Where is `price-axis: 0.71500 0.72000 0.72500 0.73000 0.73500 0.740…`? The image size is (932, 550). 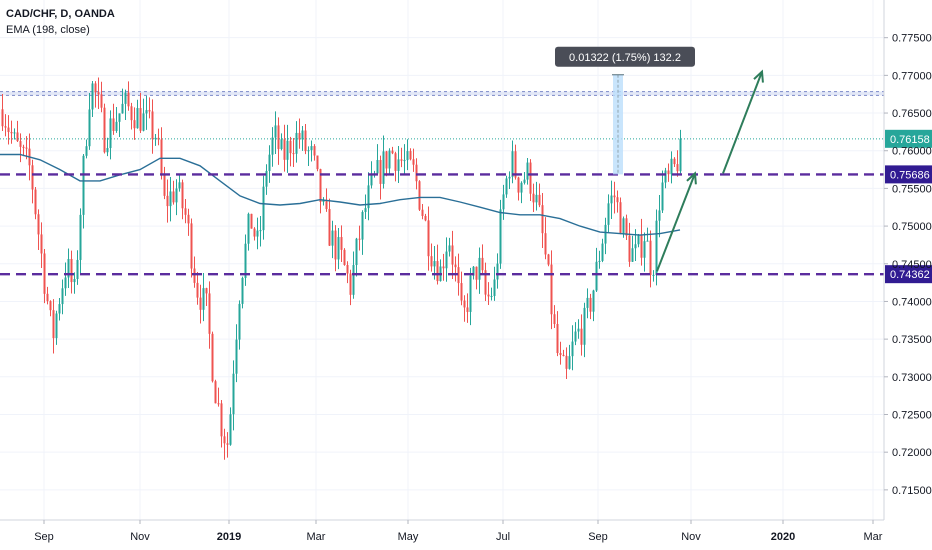
price-axis: 0.71500 0.72000 0.72500 0.73000 0.73500 0.740… is located at coordinates (907, 260).